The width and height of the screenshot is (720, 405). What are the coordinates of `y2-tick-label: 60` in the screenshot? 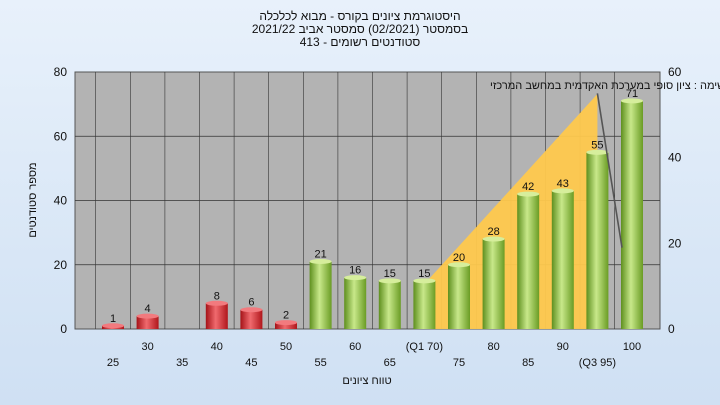 It's located at (675, 72).